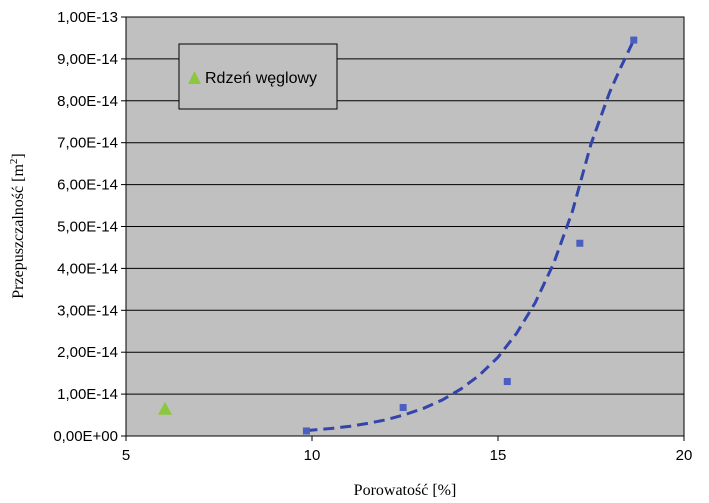 The height and width of the screenshot is (503, 709). What do you see at coordinates (87, 101) in the screenshot?
I see `y-tick-label: 8,00E-14` at bounding box center [87, 101].